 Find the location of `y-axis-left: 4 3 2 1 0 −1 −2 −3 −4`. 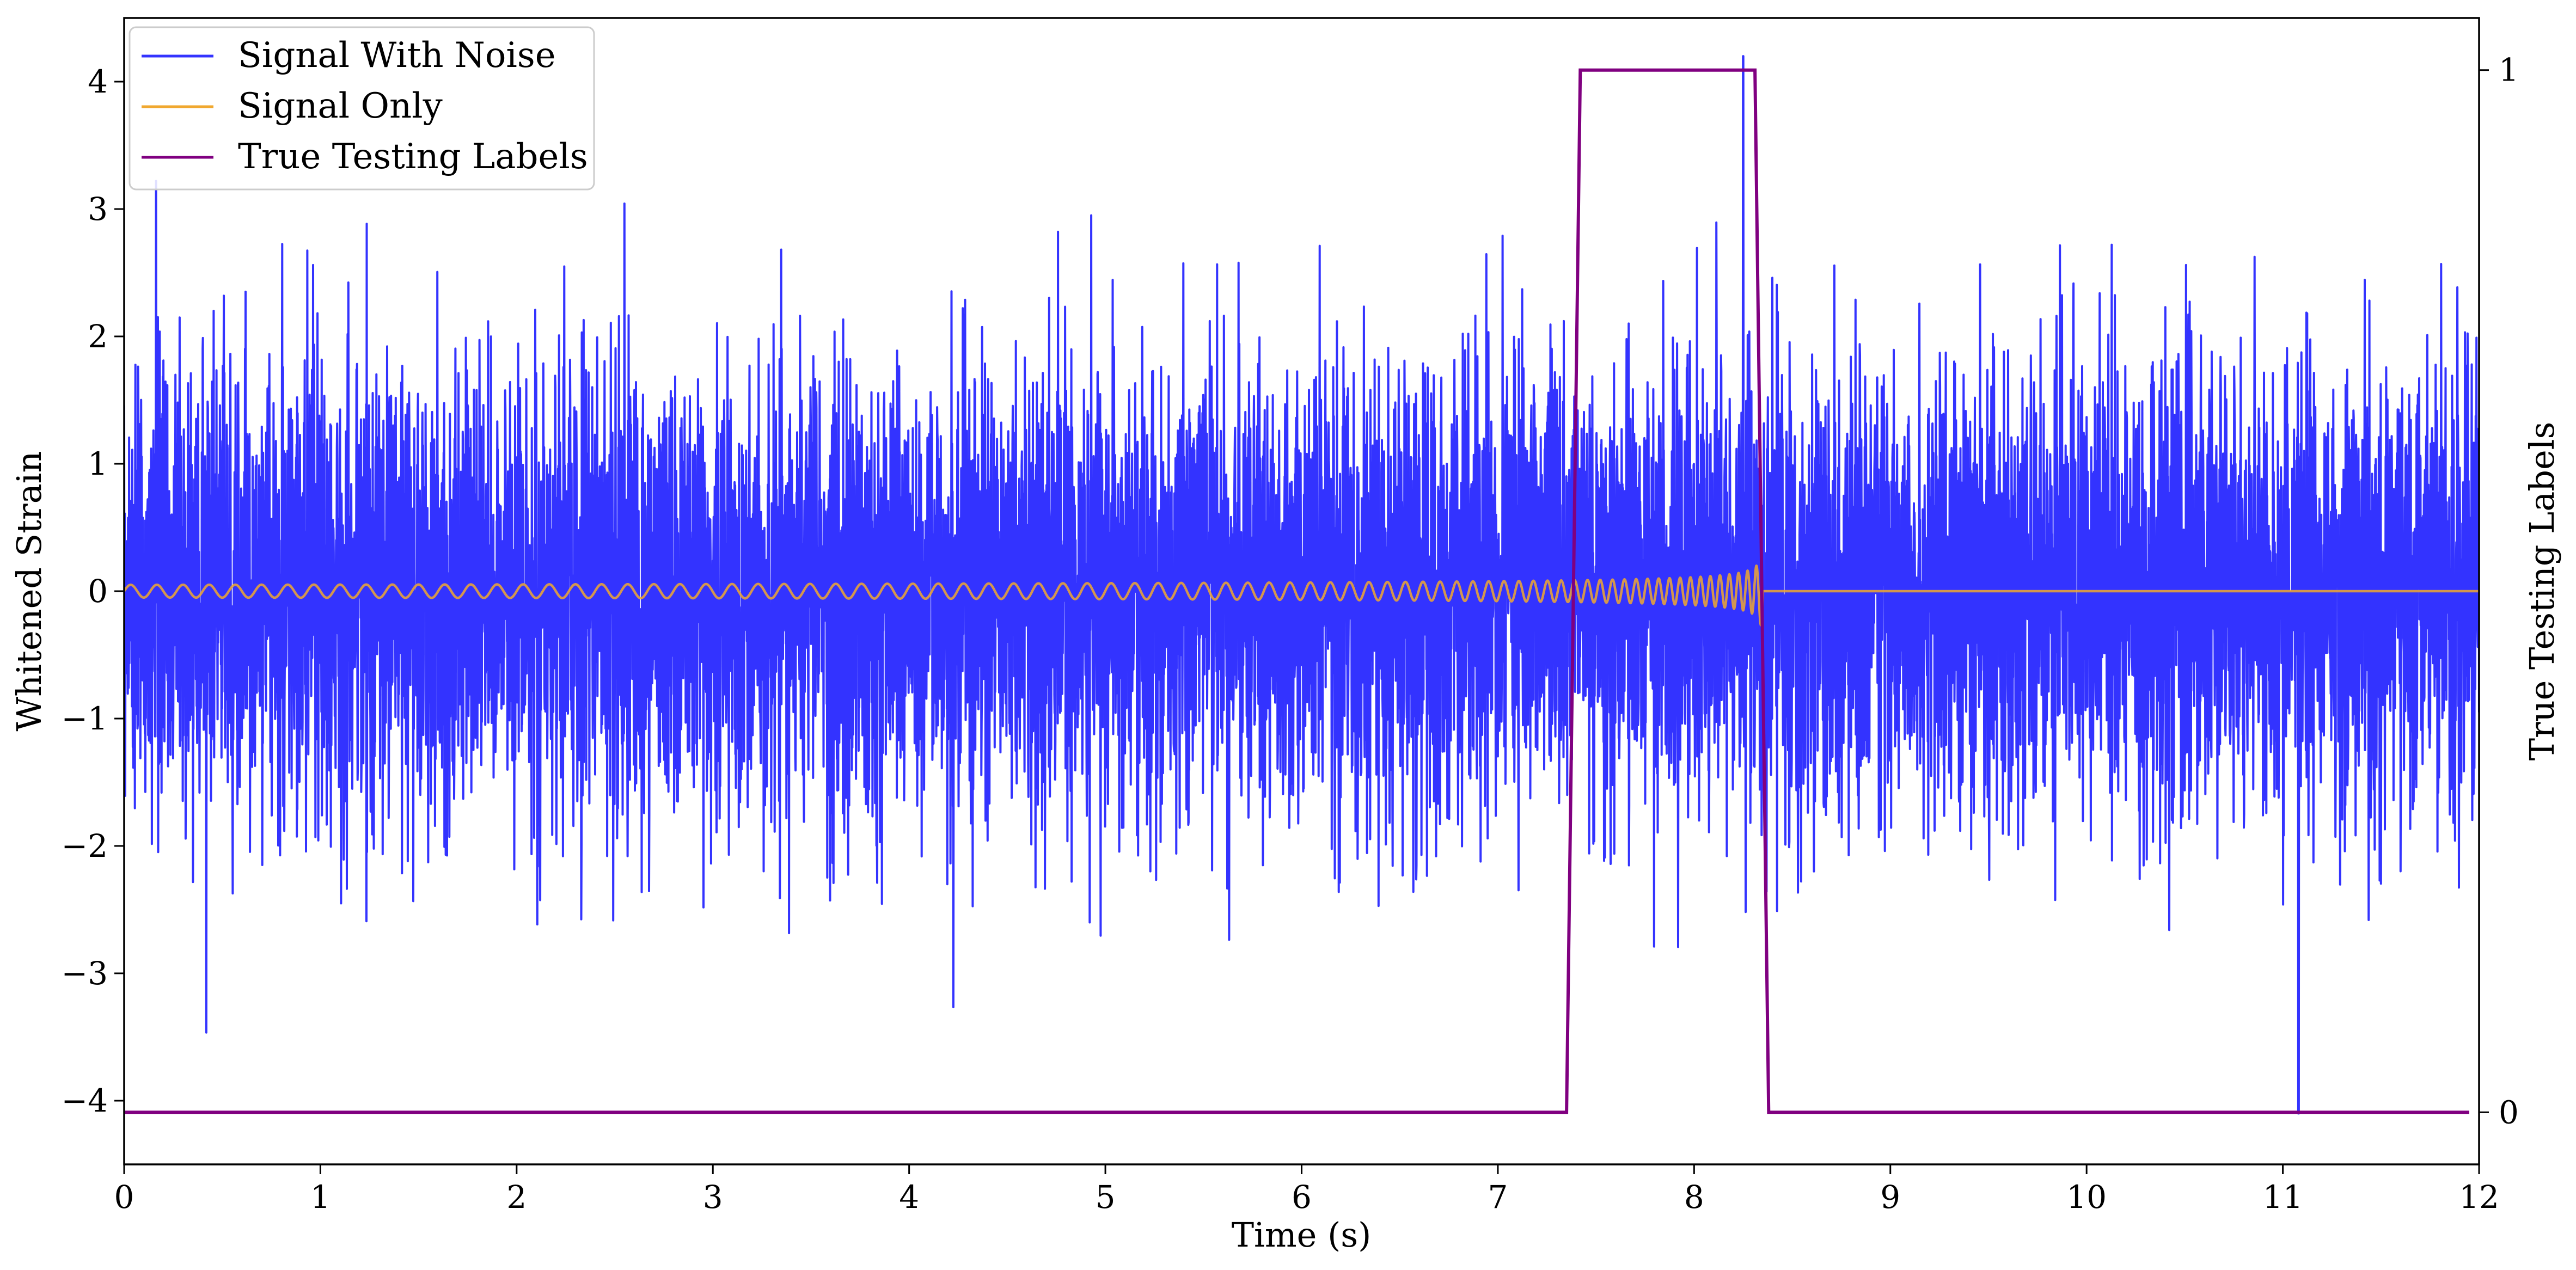

y-axis-left: 4 3 2 1 0 −1 −2 −3 −4 is located at coordinates (93, 591).